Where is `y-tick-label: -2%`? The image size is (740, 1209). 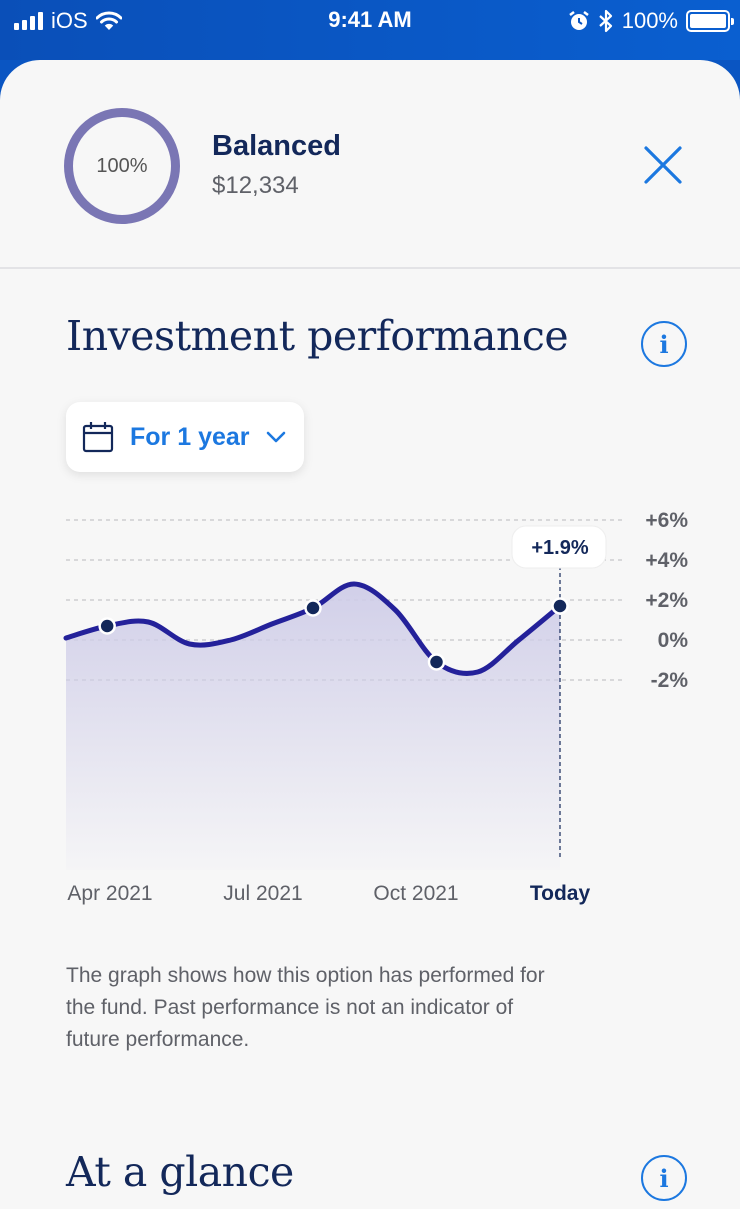 y-tick-label: -2% is located at coordinates (670, 680).